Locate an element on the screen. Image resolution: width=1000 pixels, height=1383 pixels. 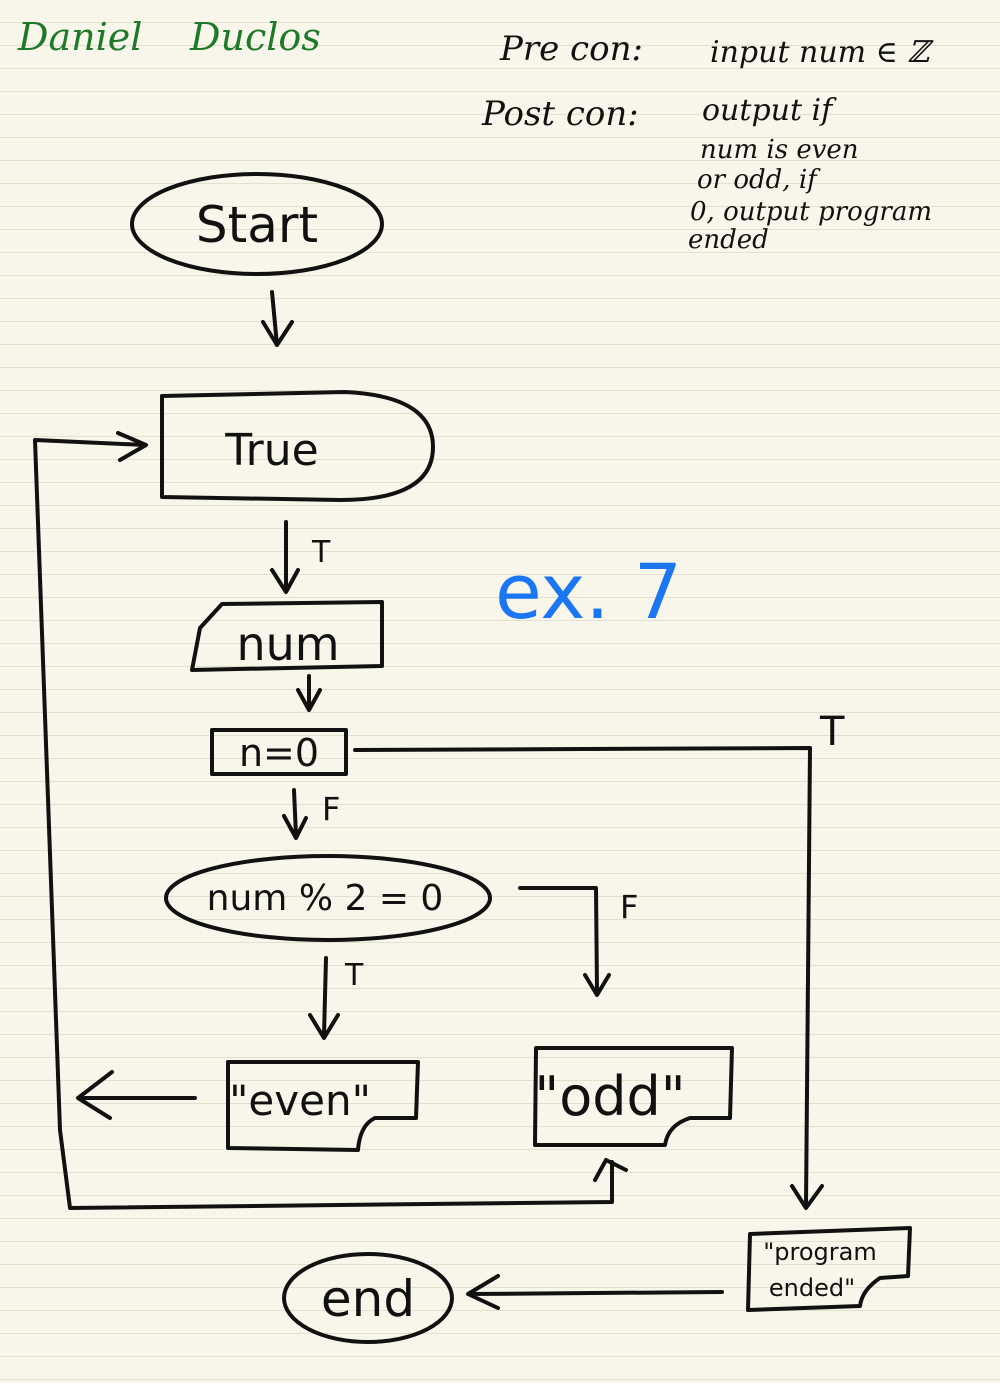
end-label: end is located at coordinates (368, 1299).